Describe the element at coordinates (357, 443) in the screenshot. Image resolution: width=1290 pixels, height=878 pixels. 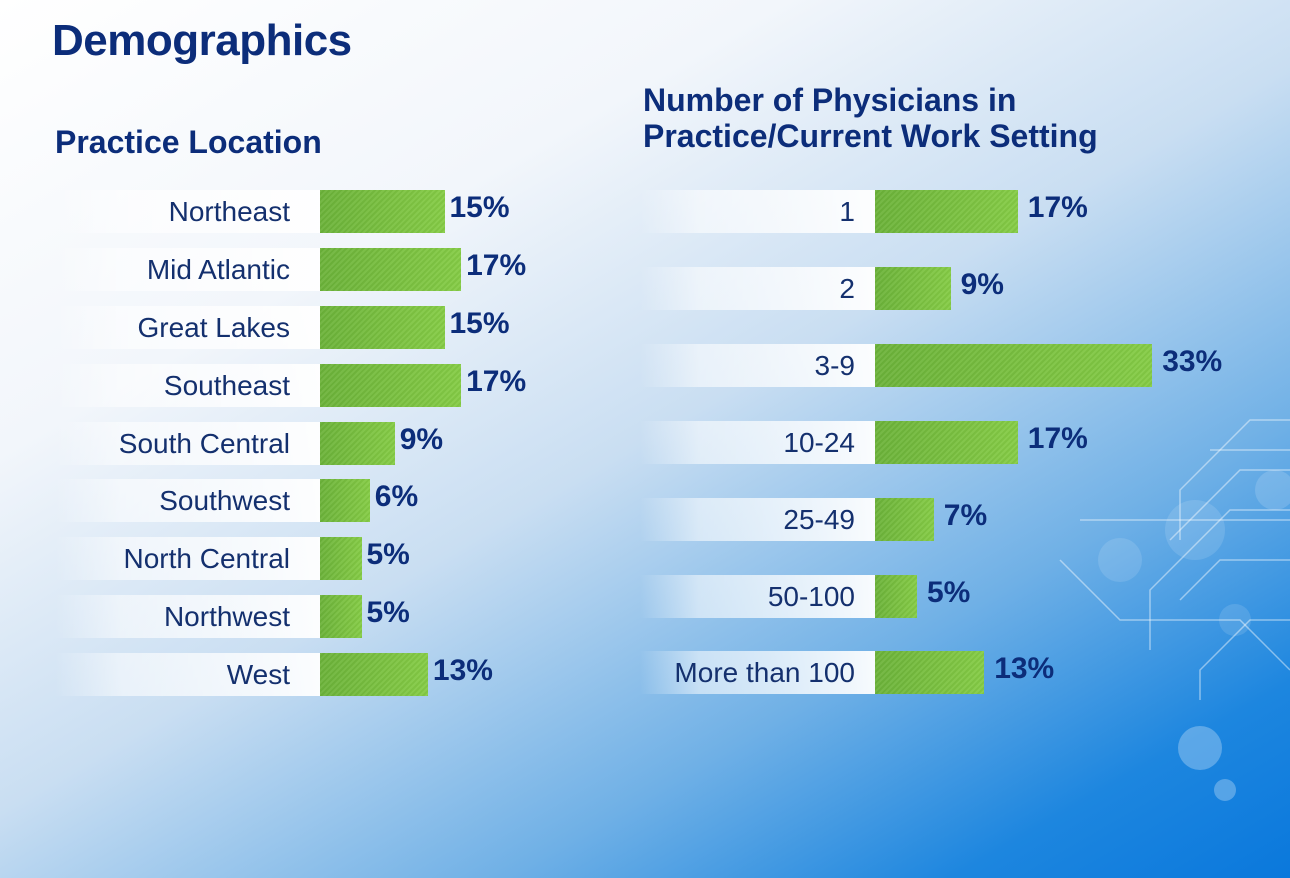
I see `bar-south-central` at that location.